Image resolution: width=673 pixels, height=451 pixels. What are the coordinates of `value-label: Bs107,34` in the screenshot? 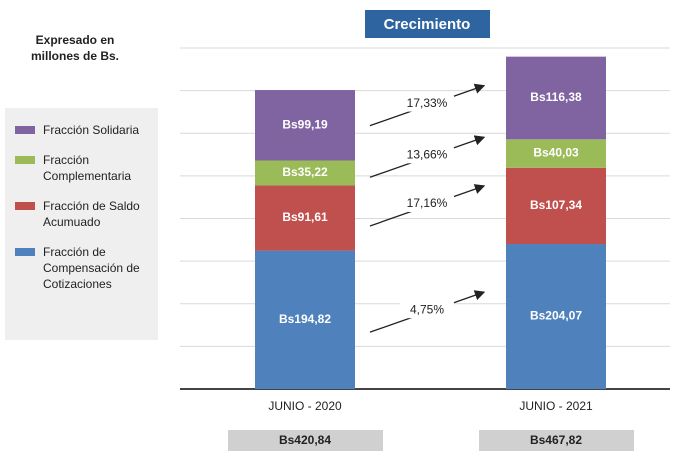 It's located at (556, 205).